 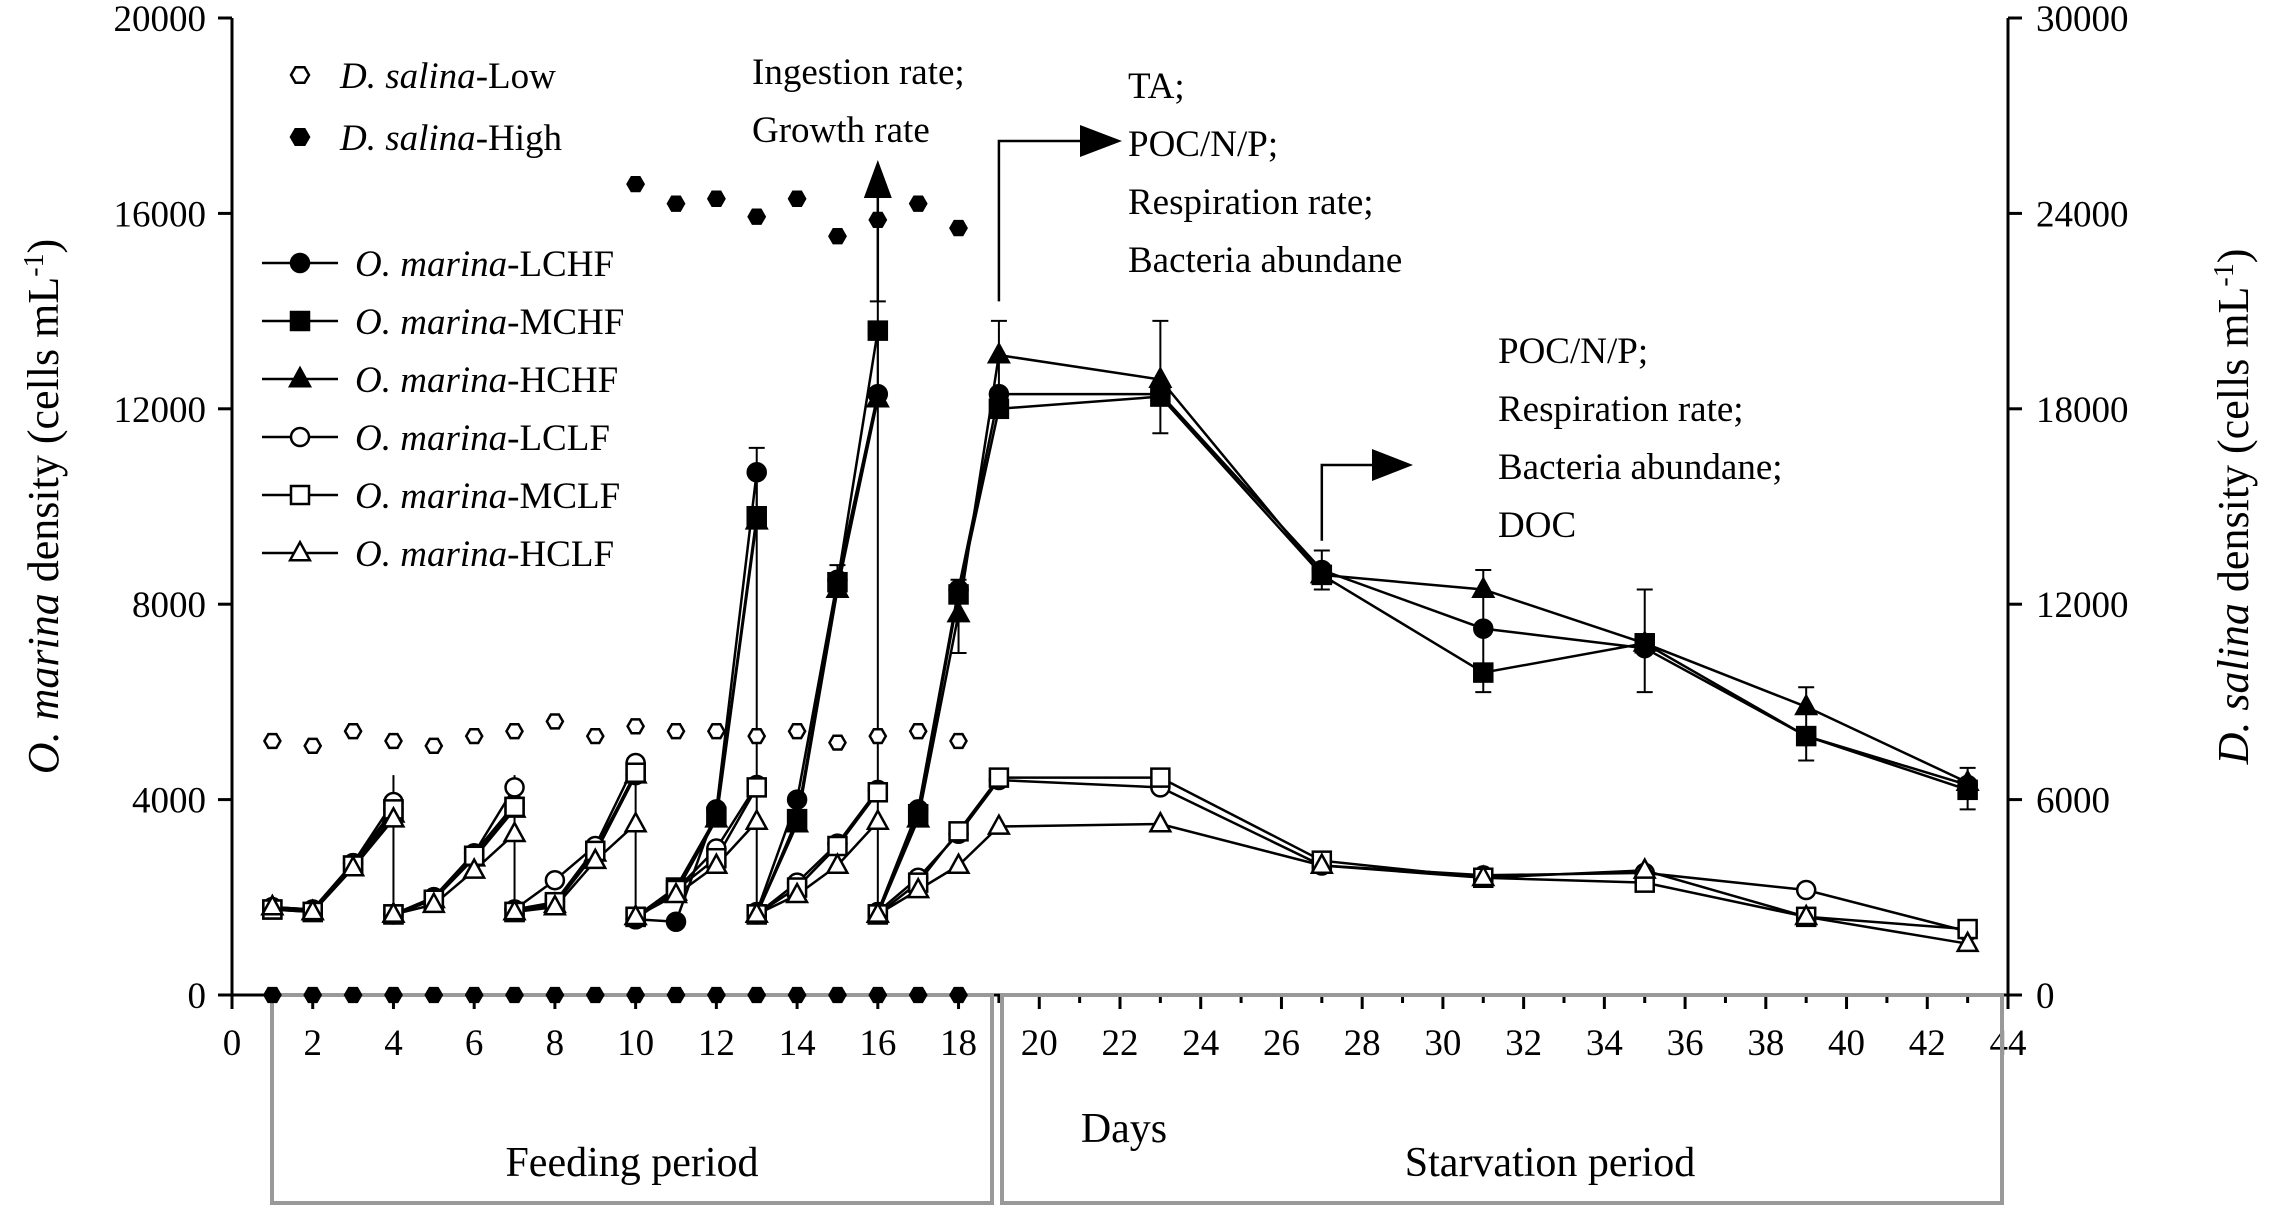 I want to click on legend-omarina-label-5-part-1: -HCLF, so click(x=560, y=554).